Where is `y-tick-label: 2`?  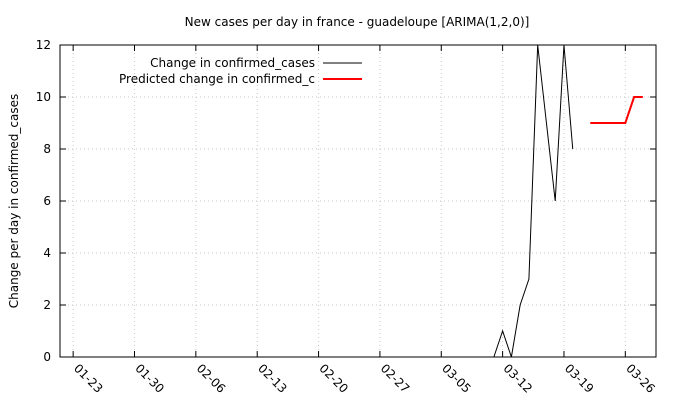 y-tick-label: 2 is located at coordinates (47, 305).